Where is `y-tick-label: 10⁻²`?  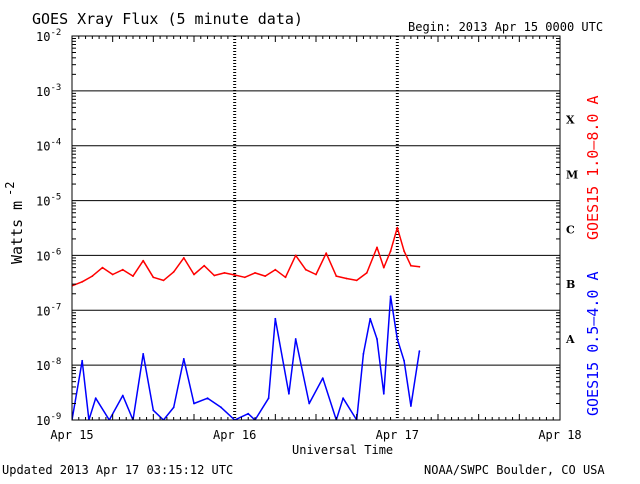 y-tick-label: 10⁻² is located at coordinates (48, 36).